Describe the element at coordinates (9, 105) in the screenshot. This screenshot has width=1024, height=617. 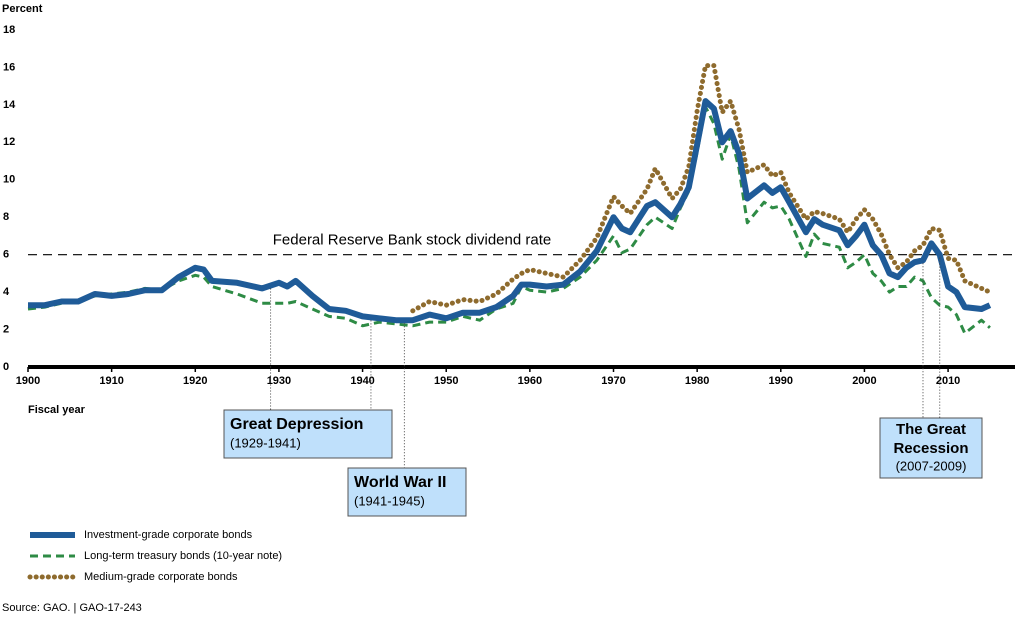
I see `y-tick-label: 14` at that location.